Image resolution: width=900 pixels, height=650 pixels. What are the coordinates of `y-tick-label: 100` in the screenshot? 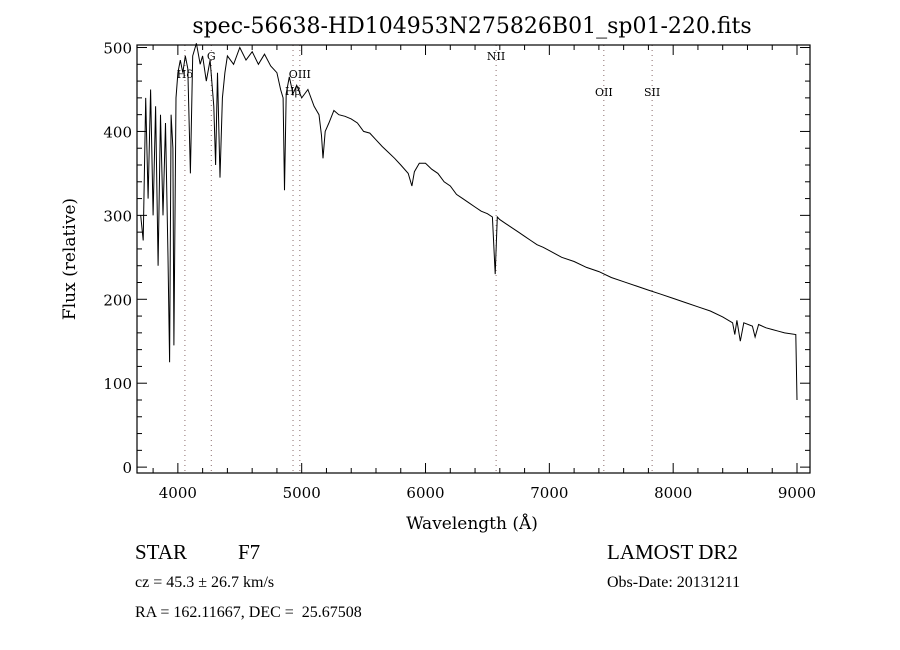 It's located at (117, 384).